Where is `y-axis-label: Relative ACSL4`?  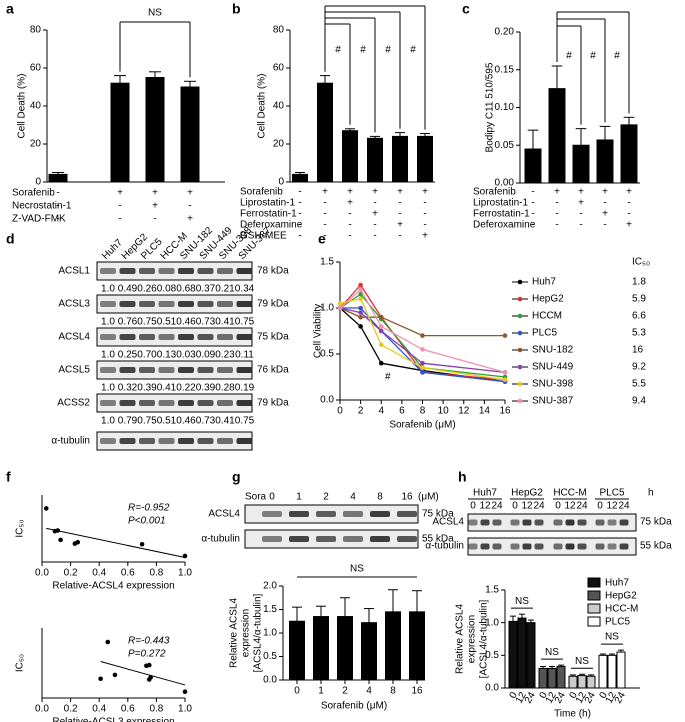 y-axis-label: Relative ACSL4 is located at coordinates (234, 633).